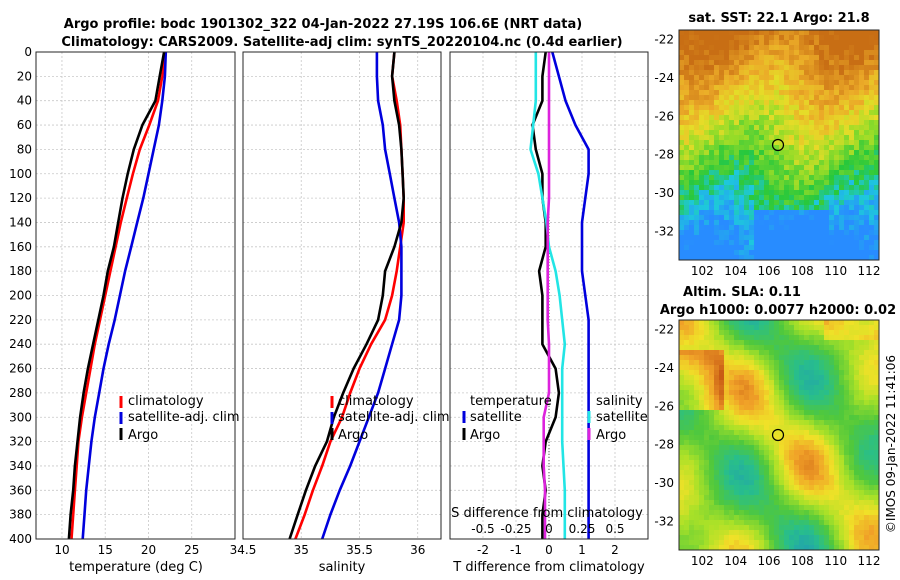 Image resolution: width=900 pixels, height=580 pixels. What do you see at coordinates (617, 418) in the screenshot?
I see `difference-legend-right: salinity satellite Argo` at bounding box center [617, 418].